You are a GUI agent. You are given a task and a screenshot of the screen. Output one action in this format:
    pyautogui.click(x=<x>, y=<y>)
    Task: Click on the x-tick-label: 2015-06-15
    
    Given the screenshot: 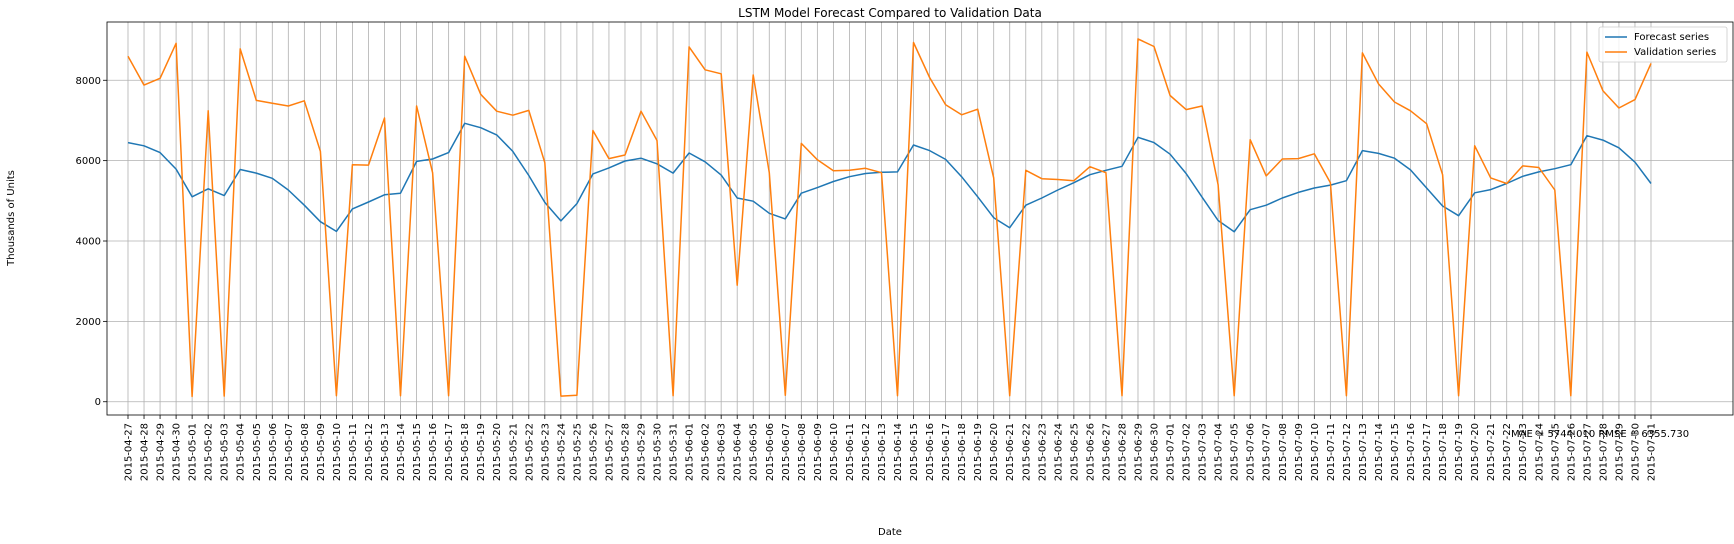 What is the action you would take?
    pyautogui.click(x=914, y=452)
    